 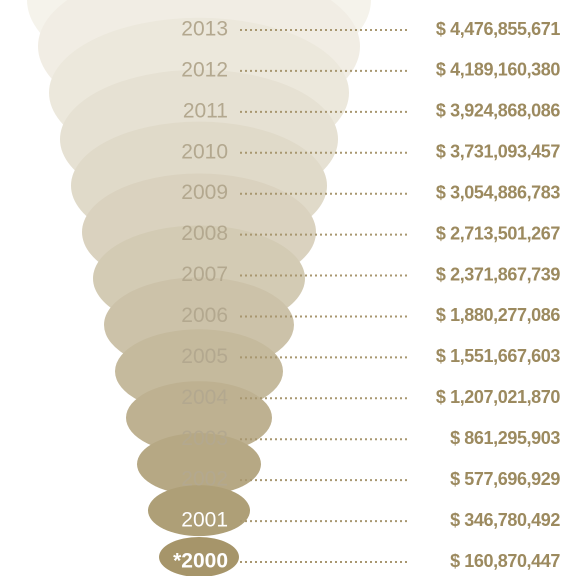 What do you see at coordinates (498, 29) in the screenshot?
I see `amount-label: $ 4,476,855,671` at bounding box center [498, 29].